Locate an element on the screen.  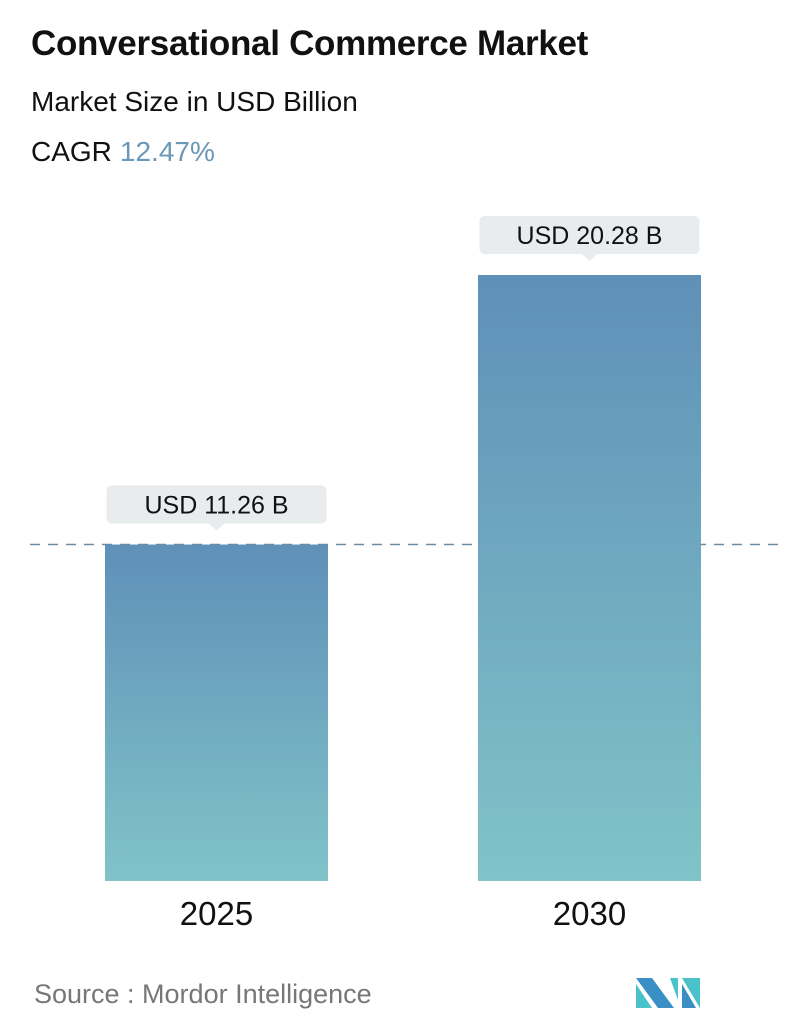
x-tick-label: 2030 is located at coordinates (589, 913).